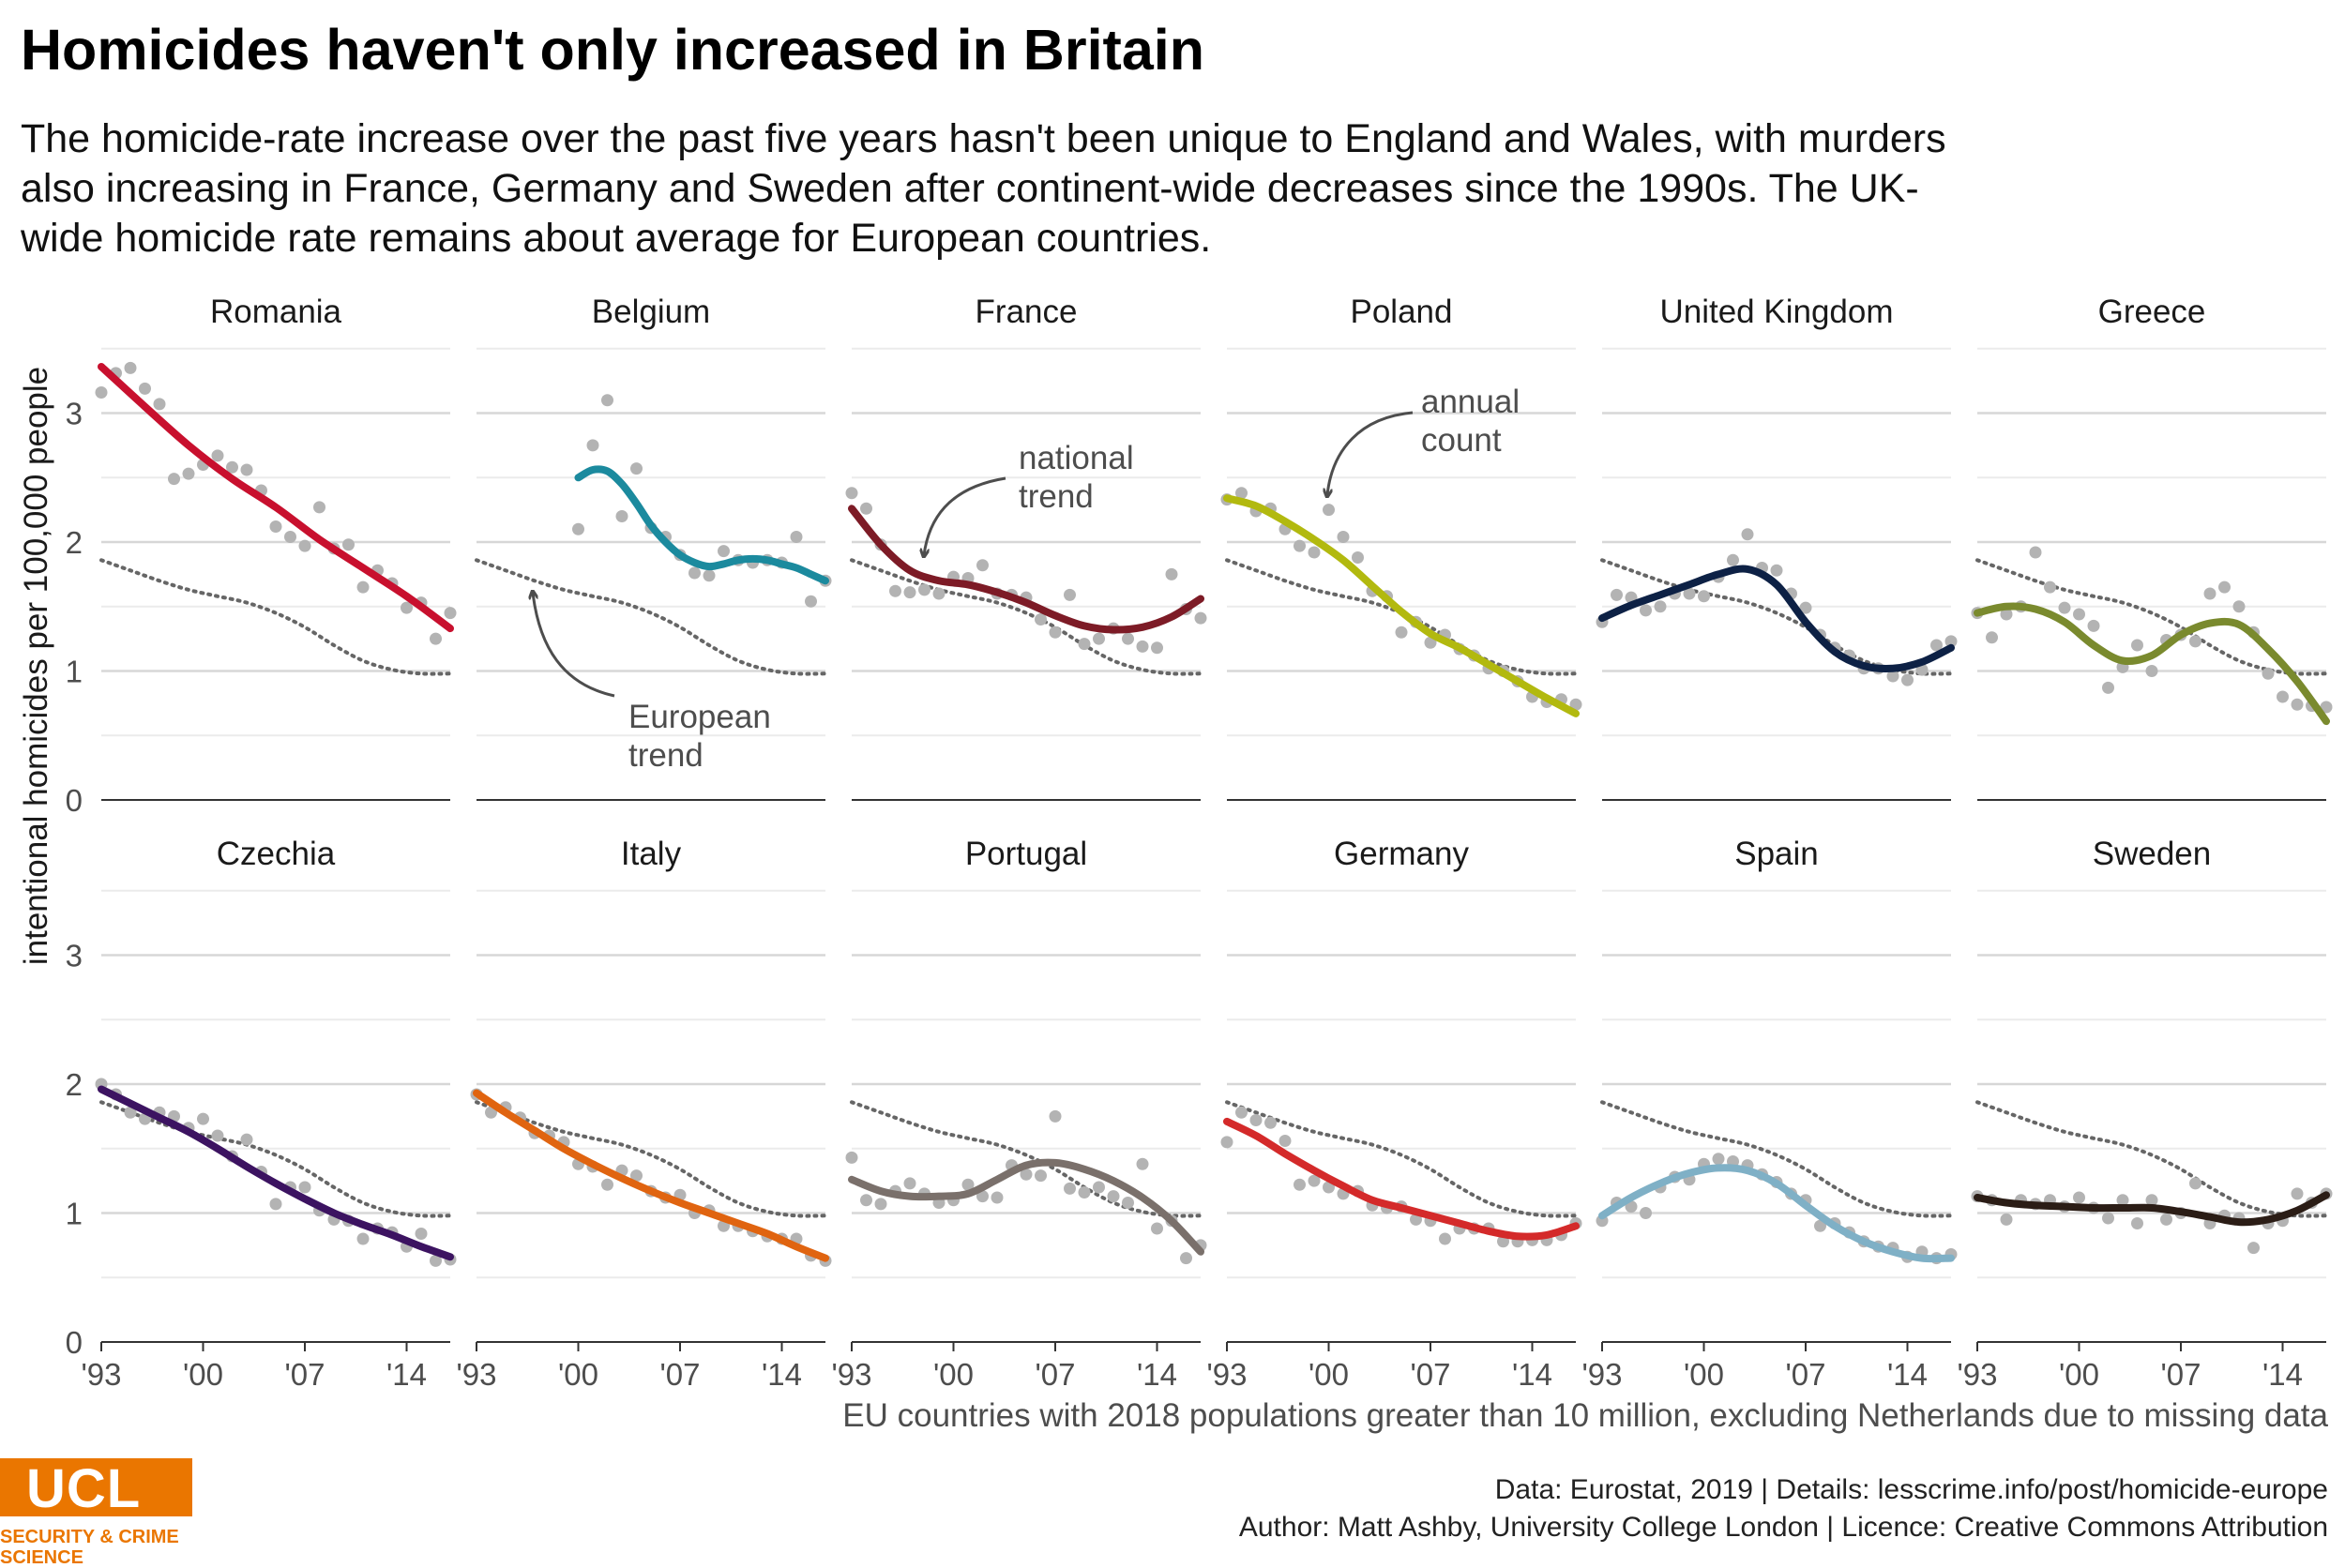 The width and height of the screenshot is (2345, 1568). I want to click on european-trend-label: European trend, so click(699, 737).